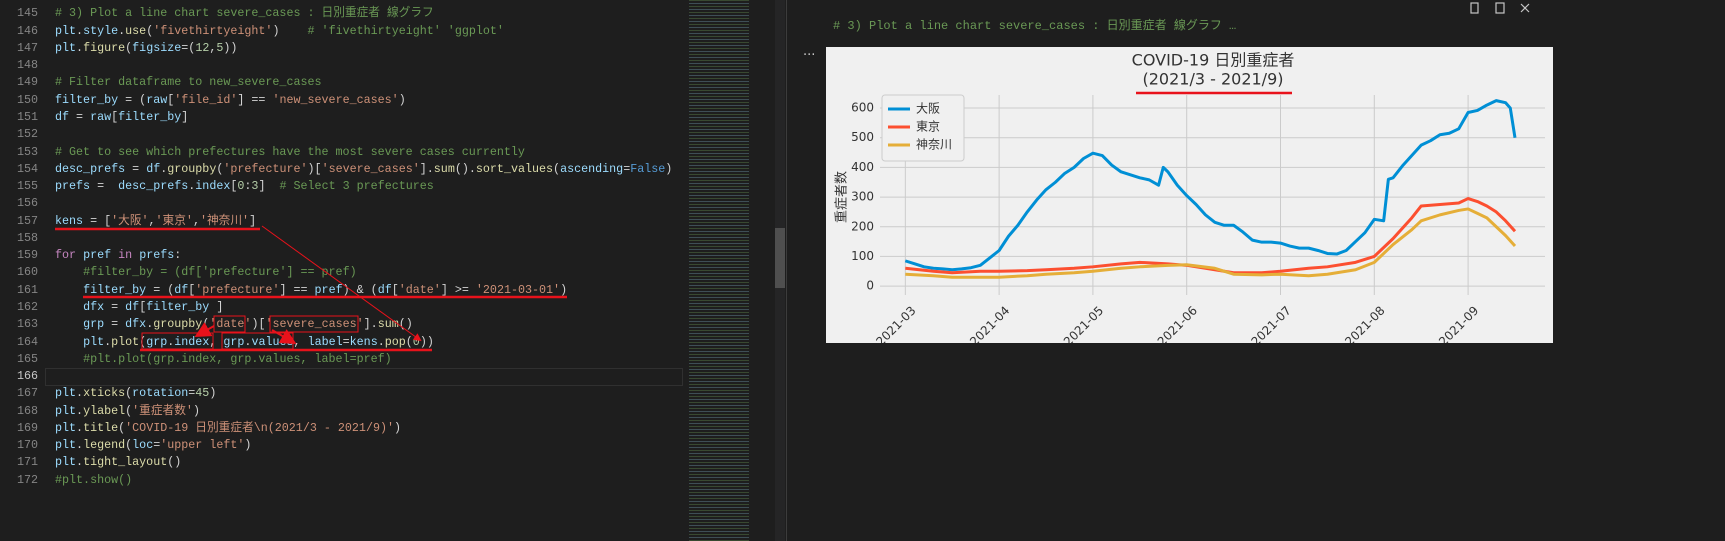 This screenshot has height=541, width=1725. What do you see at coordinates (27, 341) in the screenshot?
I see `line-number: 164` at bounding box center [27, 341].